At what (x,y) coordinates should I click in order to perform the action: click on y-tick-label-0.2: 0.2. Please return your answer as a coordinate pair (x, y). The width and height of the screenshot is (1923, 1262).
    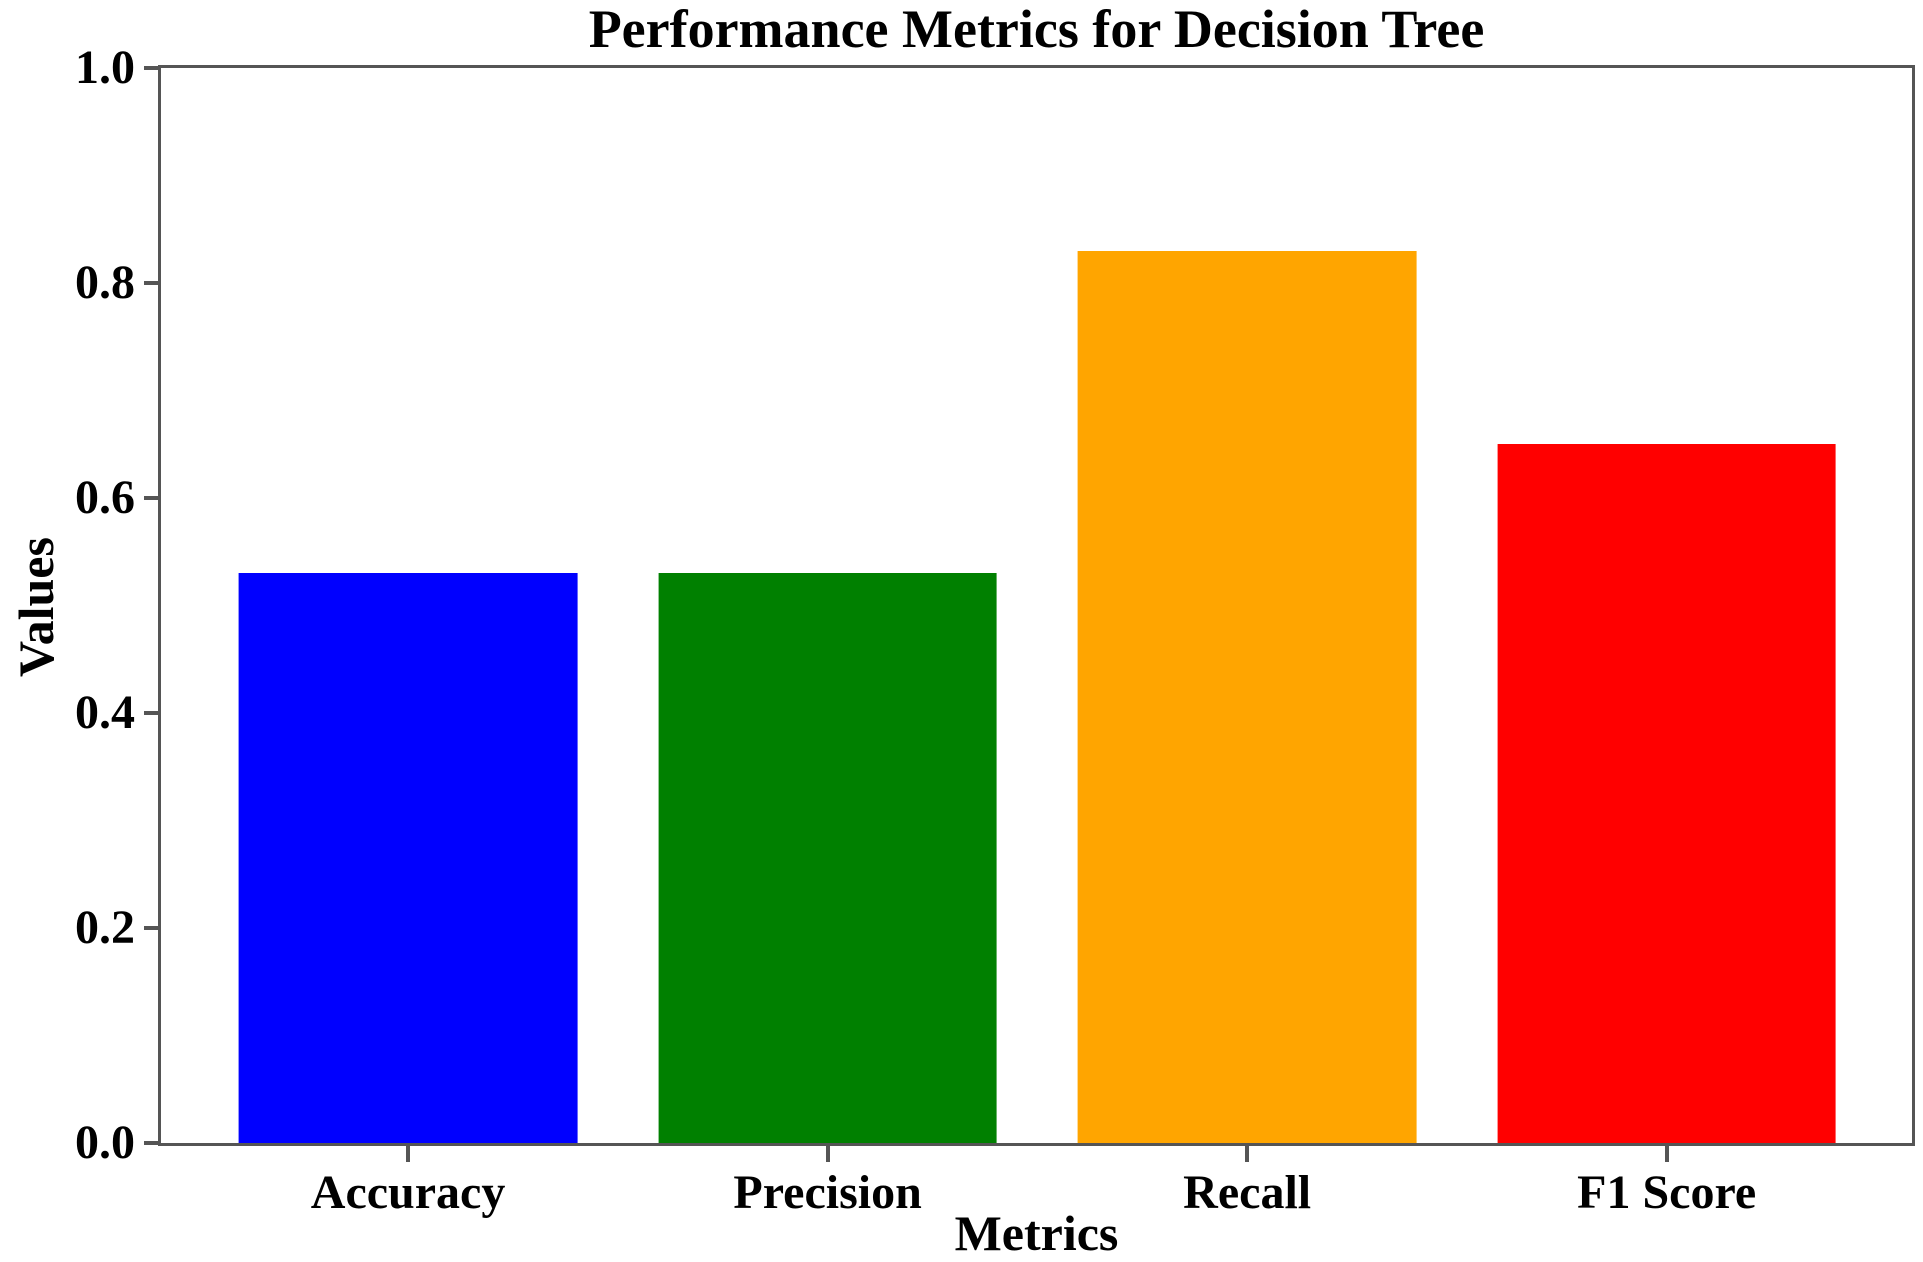
    Looking at the image, I should click on (105, 927).